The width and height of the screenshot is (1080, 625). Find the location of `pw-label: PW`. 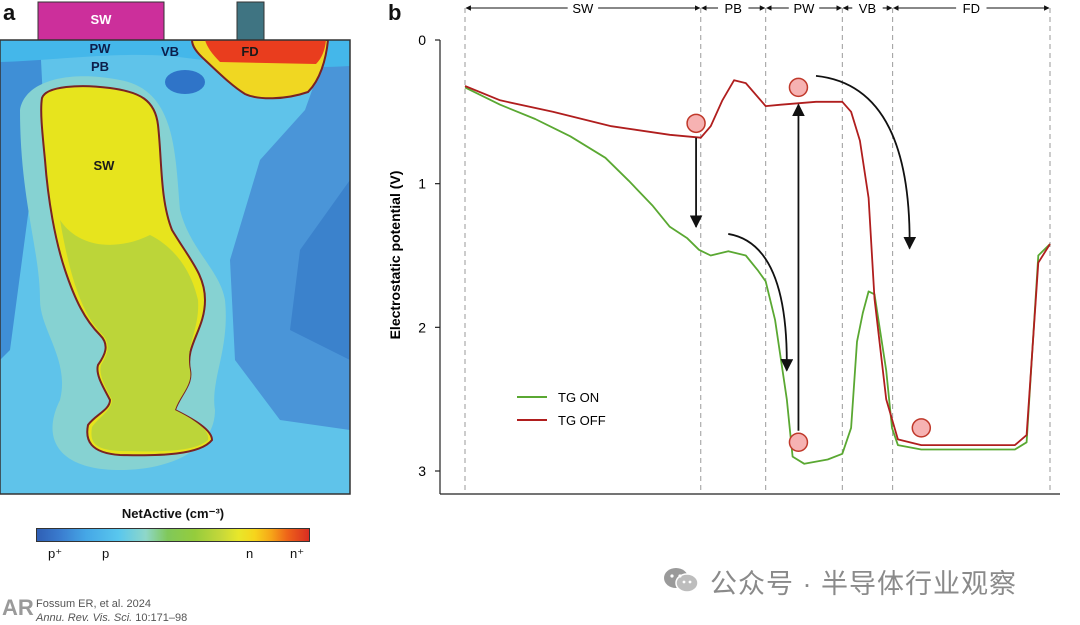

pw-label: PW is located at coordinates (101, 48).